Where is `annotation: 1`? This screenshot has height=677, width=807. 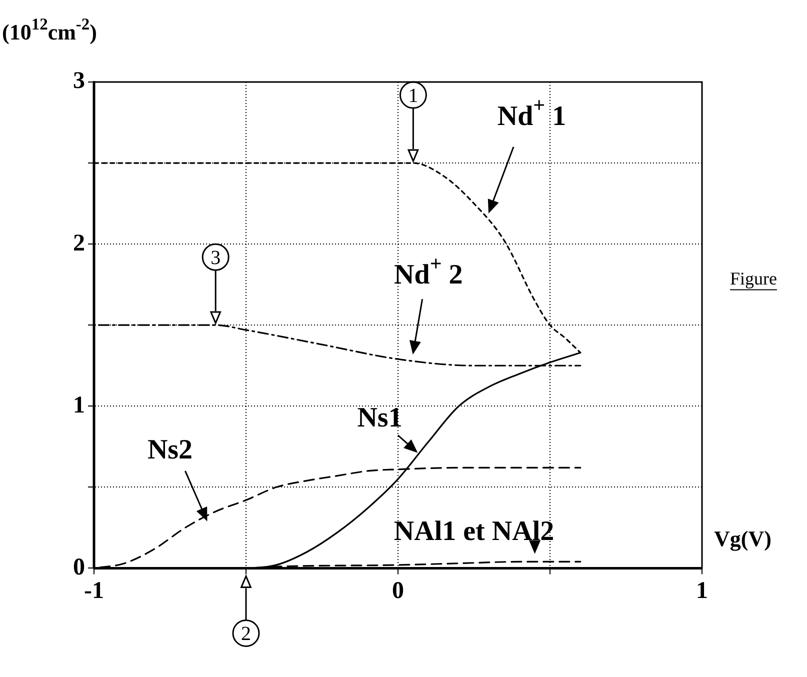
annotation: 1 is located at coordinates (413, 96).